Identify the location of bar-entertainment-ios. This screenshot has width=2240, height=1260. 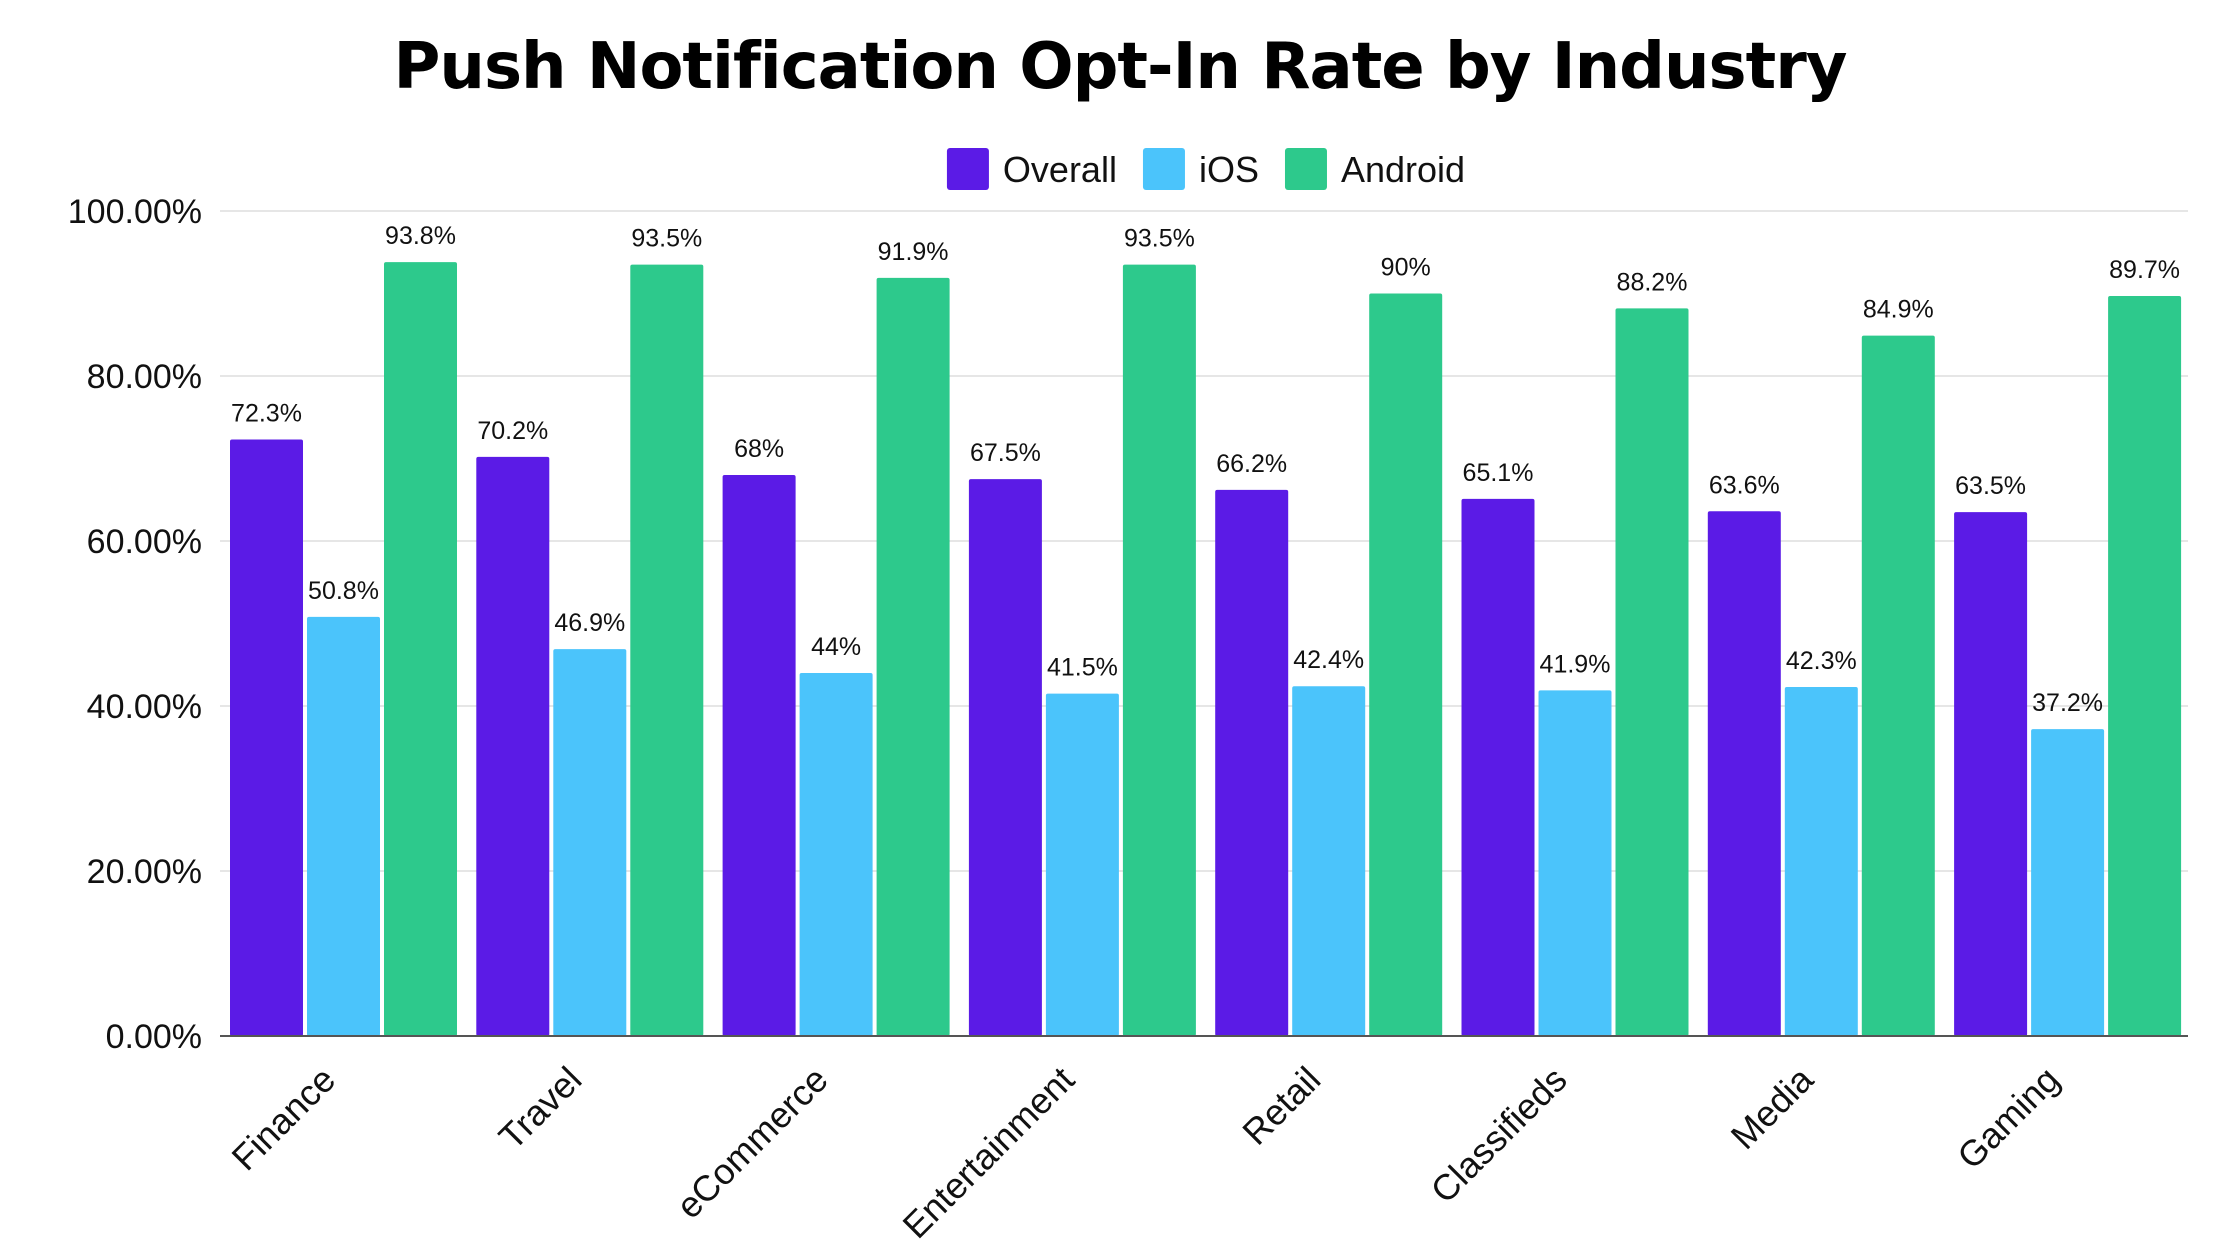
(1082, 864).